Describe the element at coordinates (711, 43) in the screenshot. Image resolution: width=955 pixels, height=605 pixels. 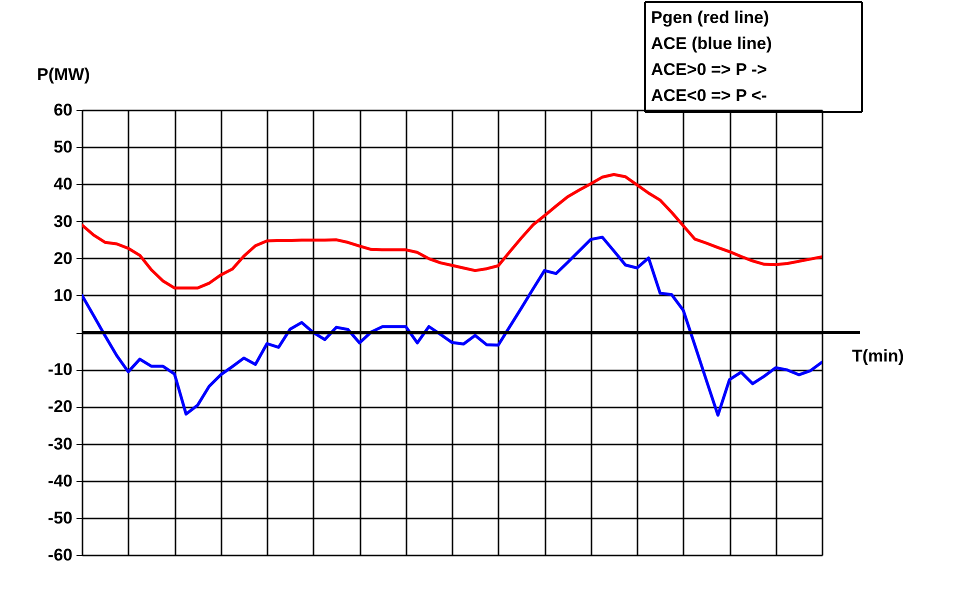
I see `text: ACE (blue line)` at that location.